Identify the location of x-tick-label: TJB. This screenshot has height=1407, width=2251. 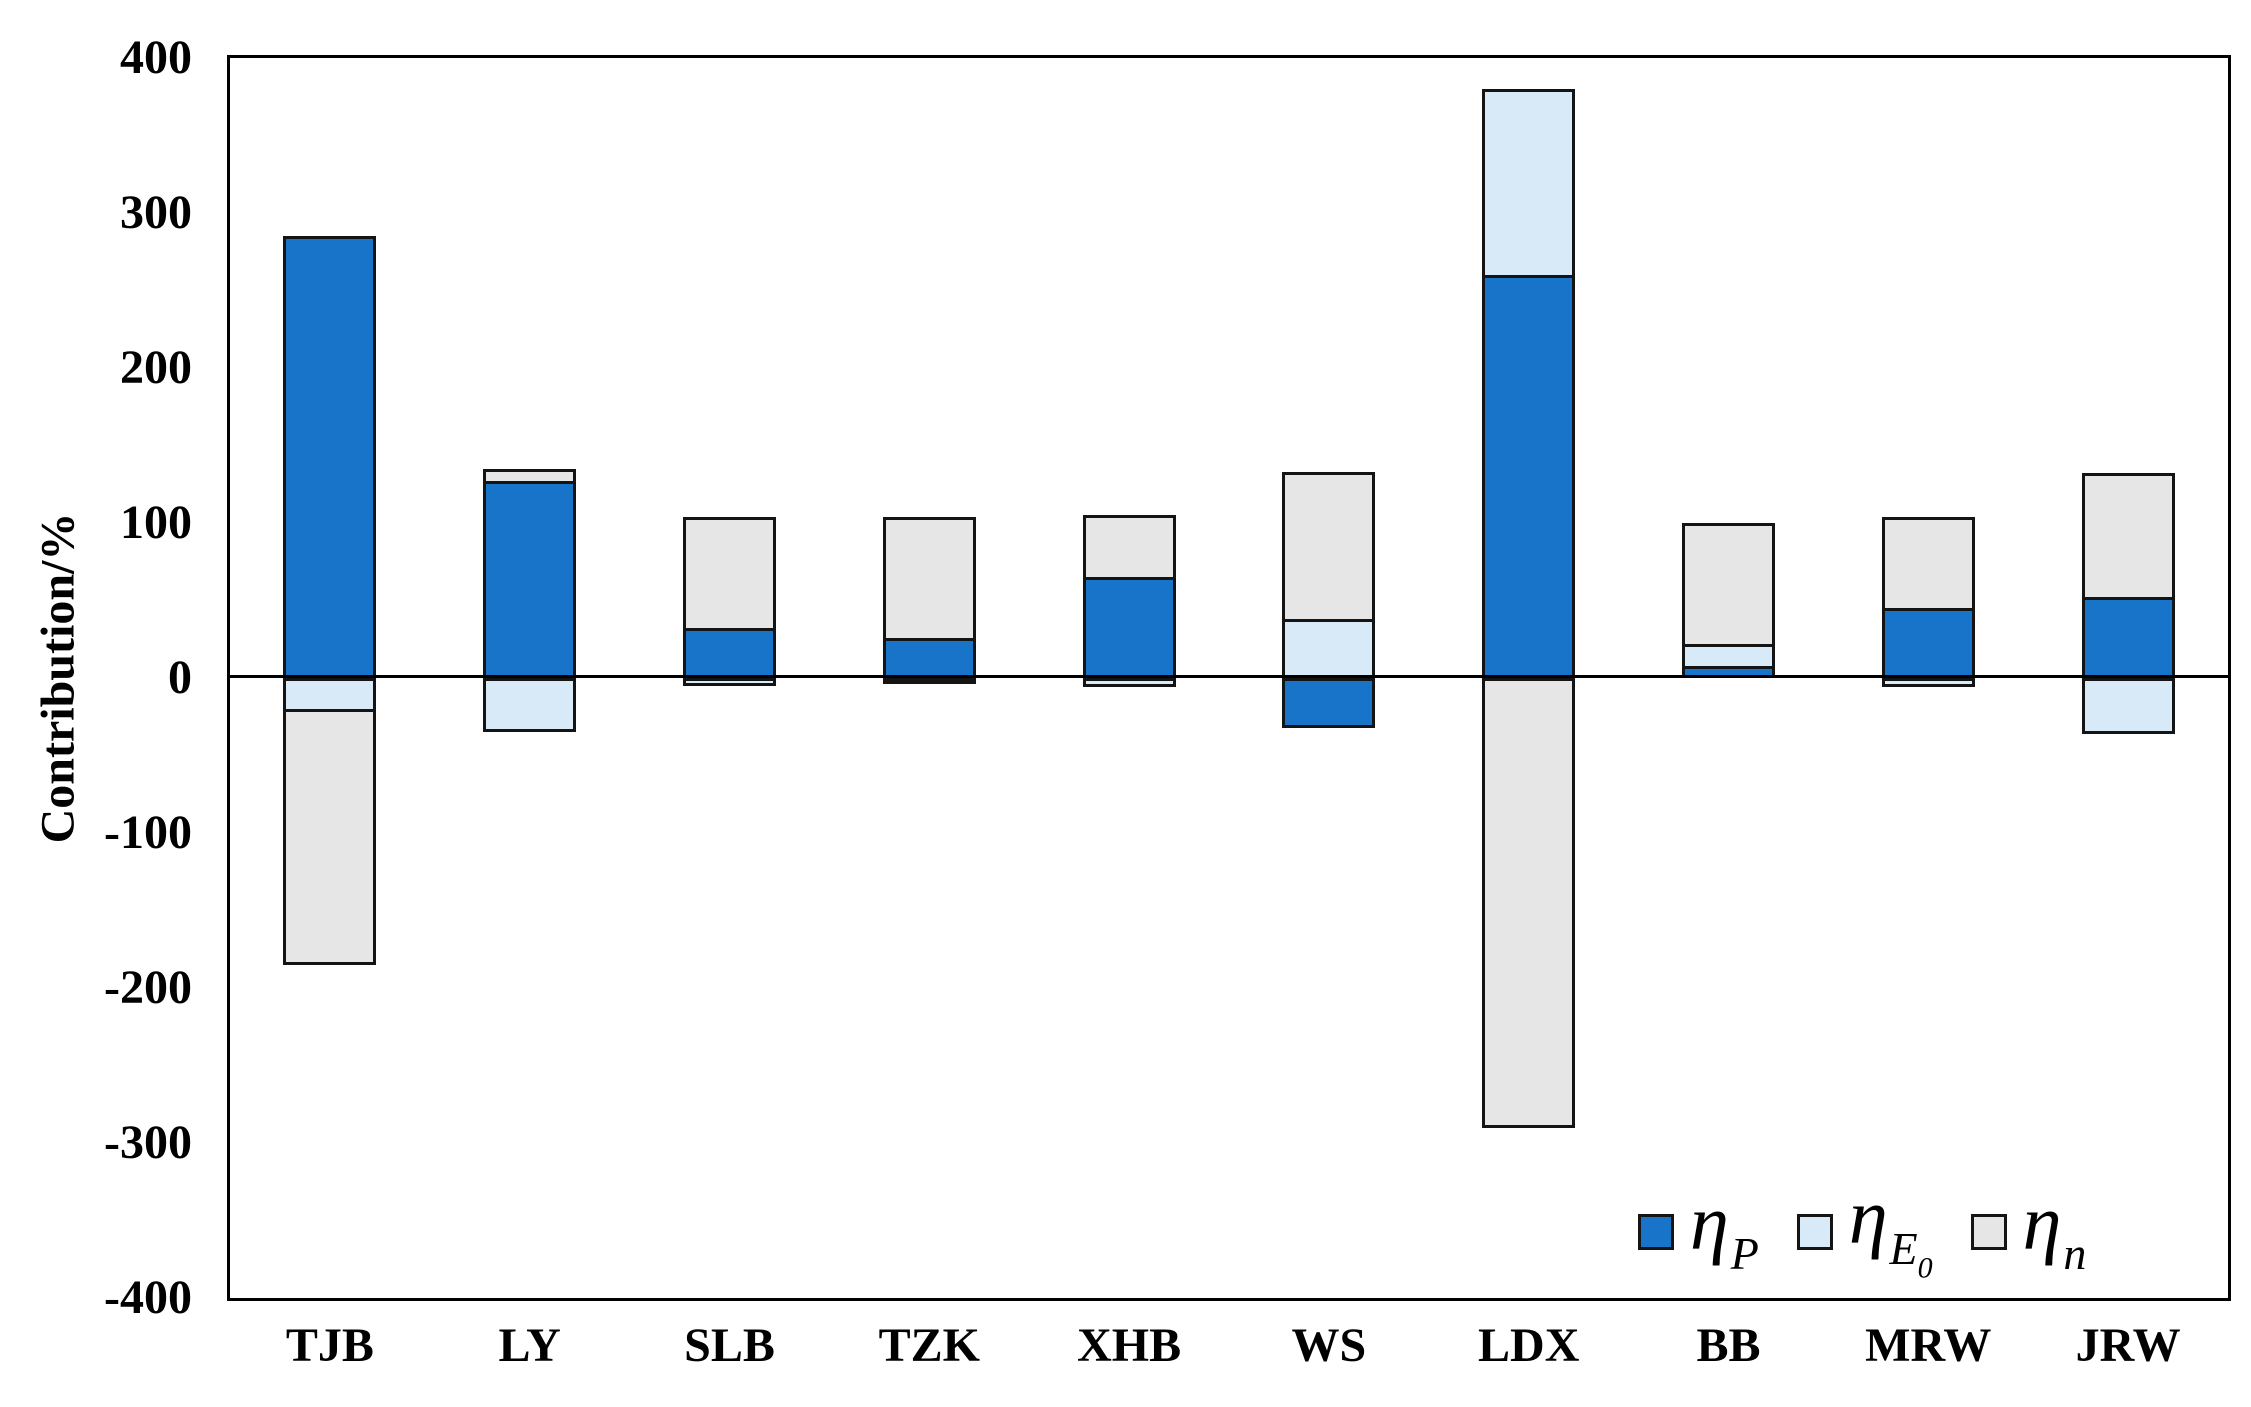
(329, 1345).